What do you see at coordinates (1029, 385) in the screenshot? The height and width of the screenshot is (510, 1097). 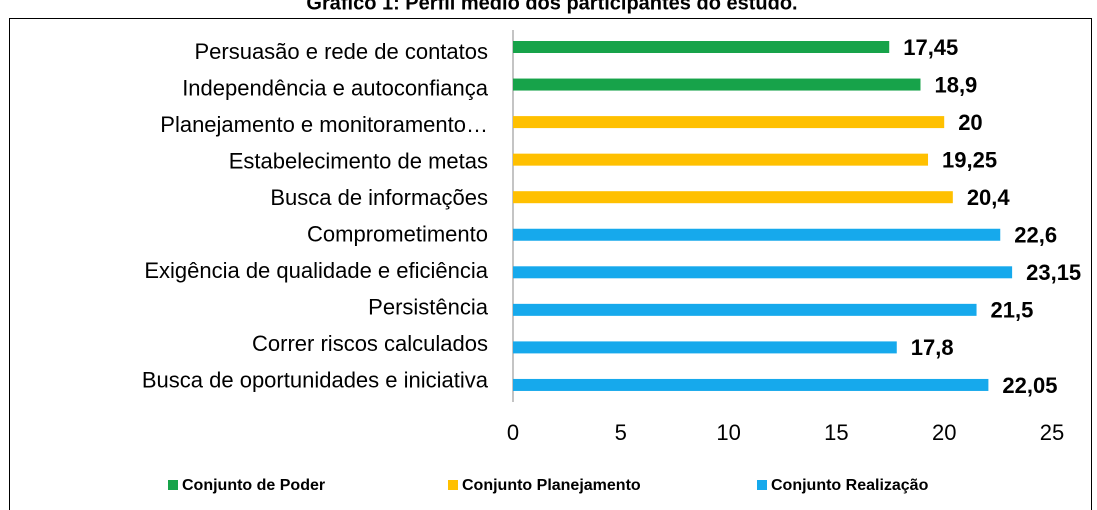 I see `data-label: 22,05` at bounding box center [1029, 385].